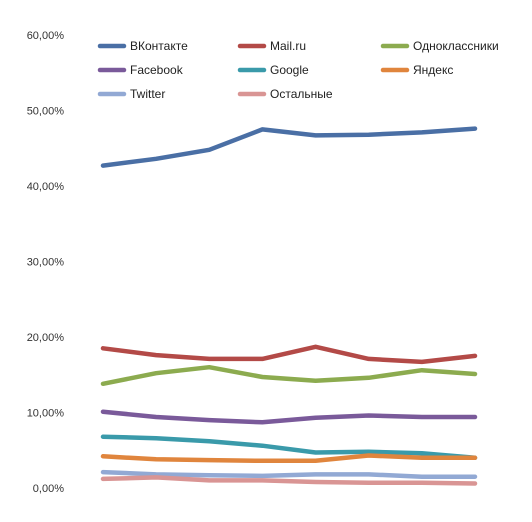  What do you see at coordinates (159, 46) in the screenshot?
I see `legend-label-1: ВКонтакте` at bounding box center [159, 46].